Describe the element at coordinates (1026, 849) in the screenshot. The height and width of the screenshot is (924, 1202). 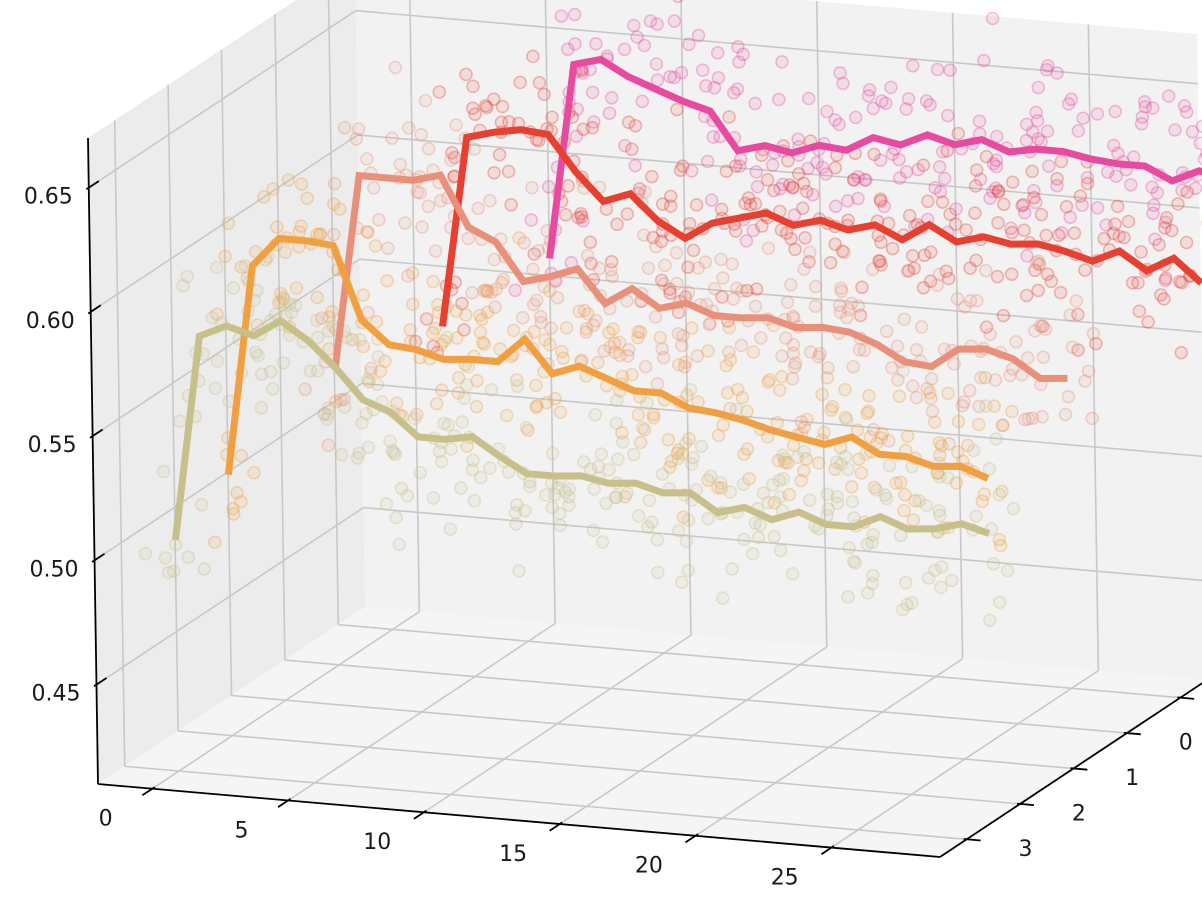
I see `y-tick-label: 3` at that location.